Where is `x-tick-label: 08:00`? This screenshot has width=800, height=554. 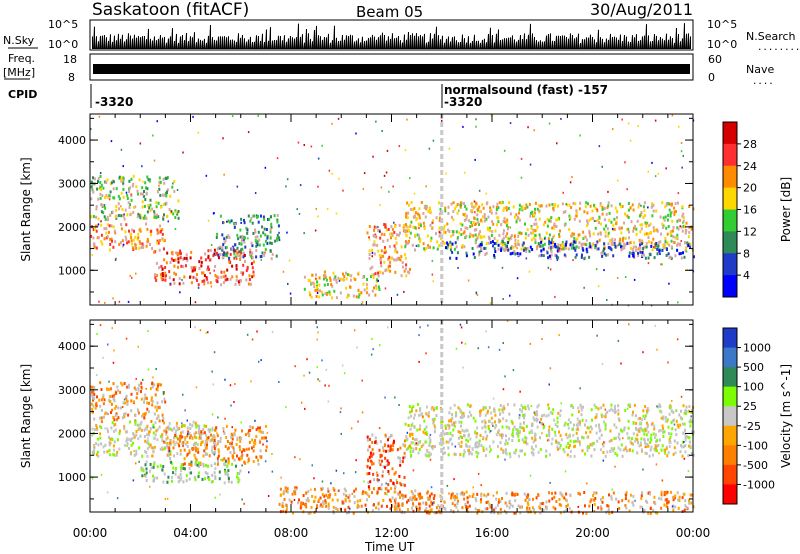 x-tick-label: 08:00 is located at coordinates (291, 533).